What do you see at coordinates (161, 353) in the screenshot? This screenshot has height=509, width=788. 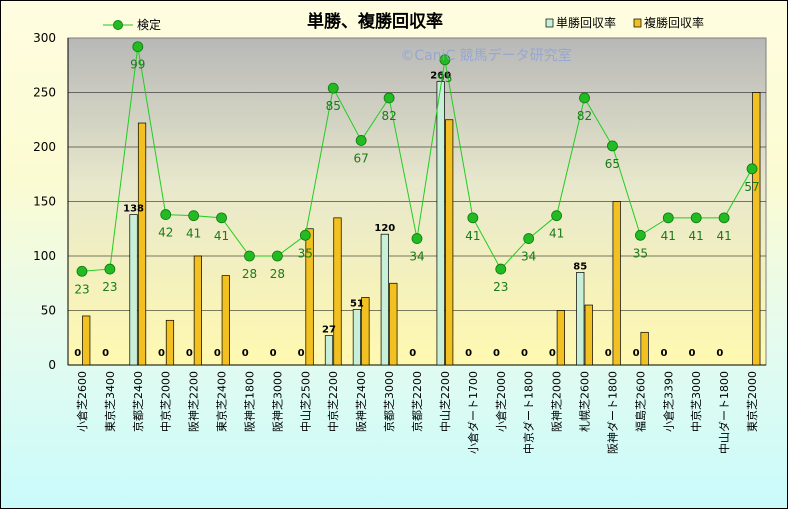 I see `bar-win-label-3: 0` at bounding box center [161, 353].